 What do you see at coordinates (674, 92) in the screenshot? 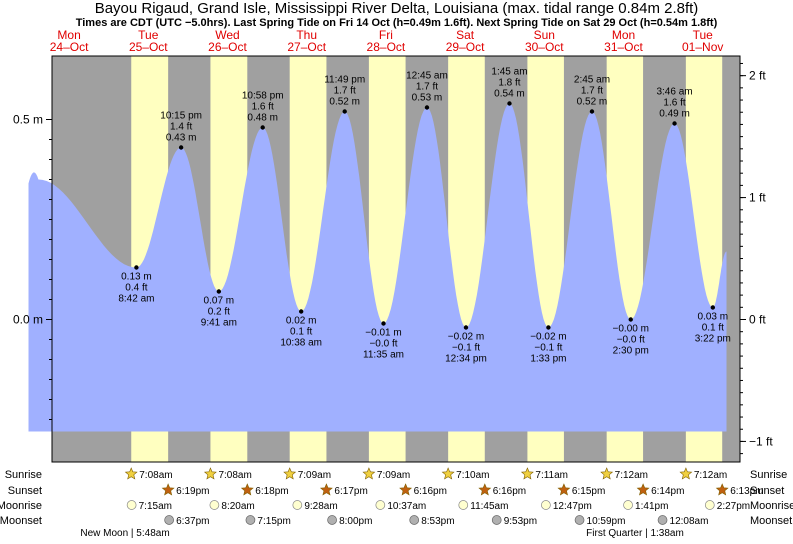
I see `tide-time: 3:46 am` at bounding box center [674, 92].